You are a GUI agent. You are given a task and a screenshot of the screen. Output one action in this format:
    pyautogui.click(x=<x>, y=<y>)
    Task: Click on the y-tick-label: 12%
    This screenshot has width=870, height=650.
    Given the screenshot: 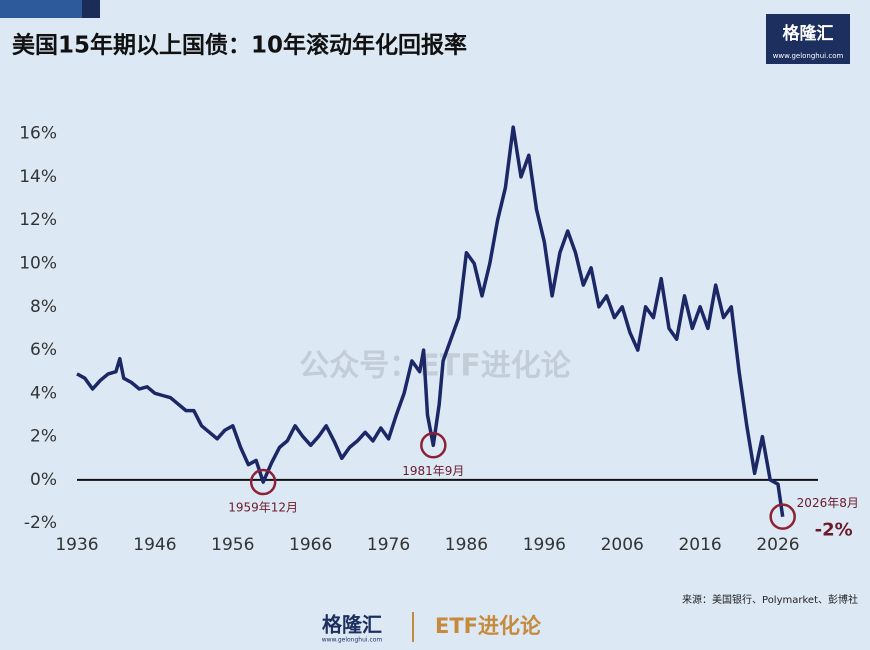 What is the action you would take?
    pyautogui.click(x=38, y=220)
    